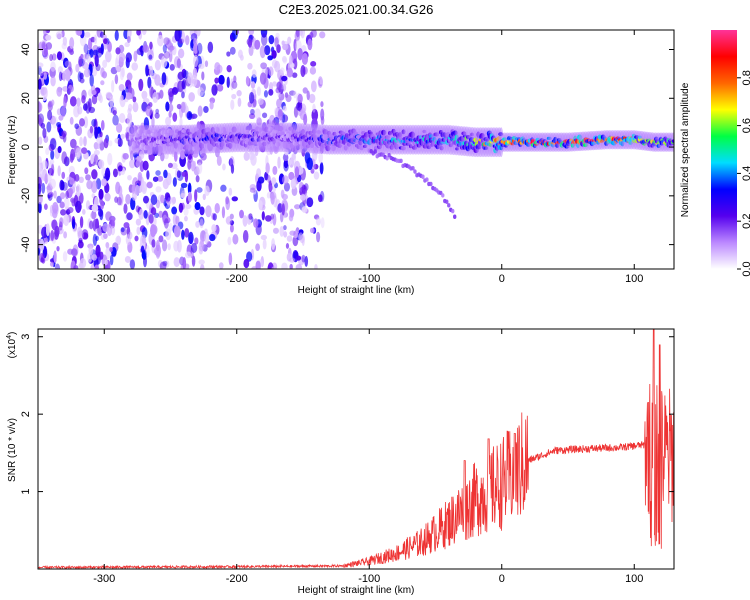  What do you see at coordinates (237, 579) in the screenshot?
I see `snr-x-tick-label: -200` at bounding box center [237, 579].